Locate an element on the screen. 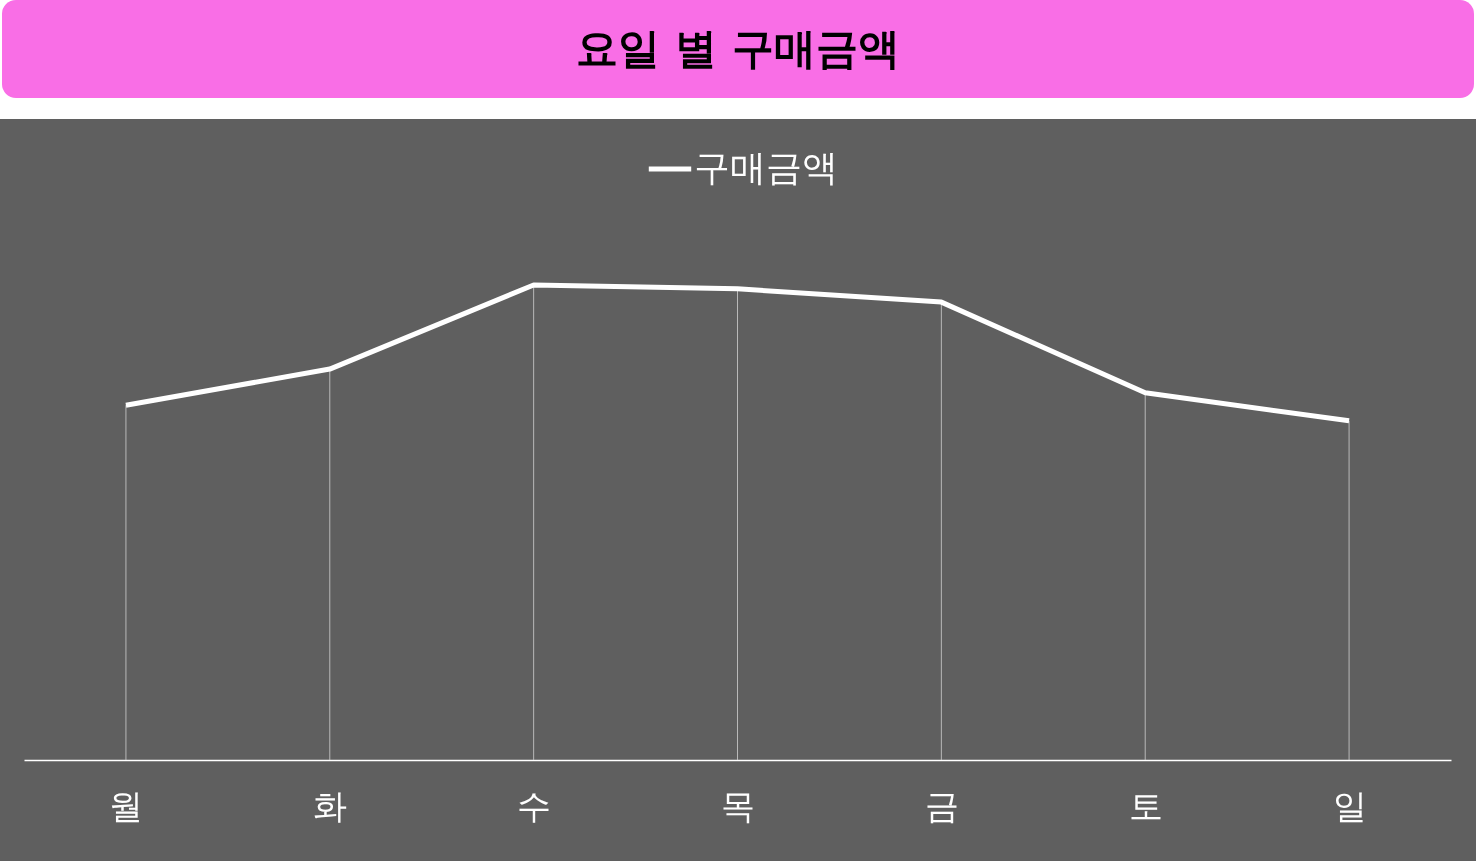 This screenshot has height=861, width=1476. x-tick-label: 수 is located at coordinates (534, 805).